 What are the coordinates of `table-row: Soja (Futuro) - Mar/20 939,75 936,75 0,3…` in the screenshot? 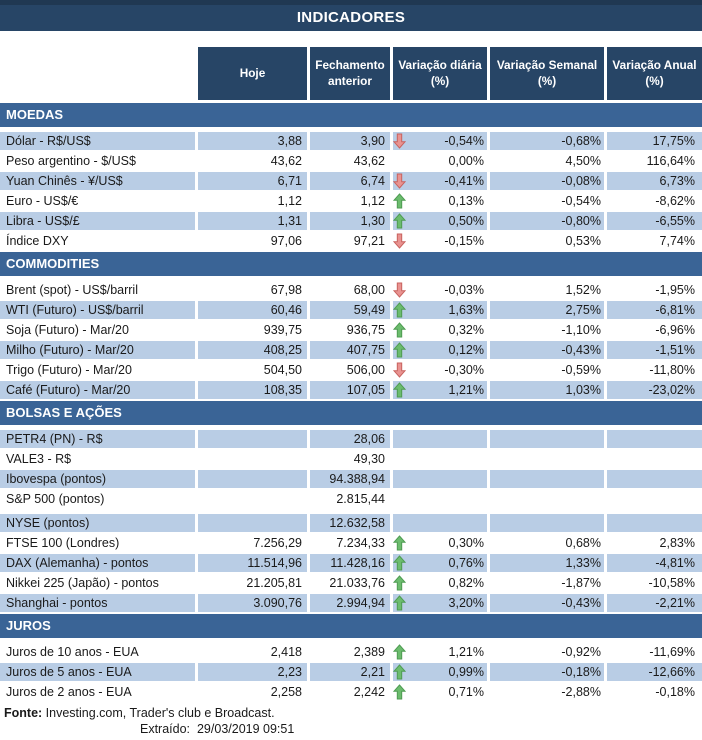 It's located at (351, 331).